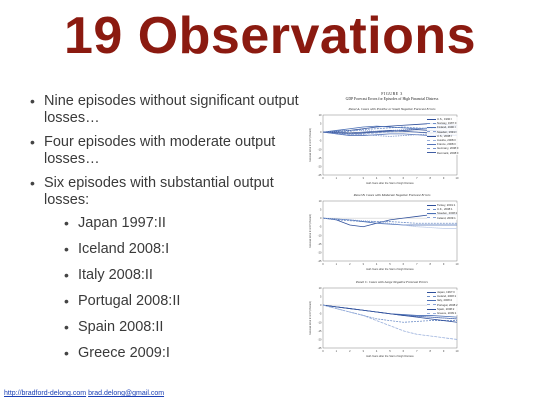 The width and height of the screenshot is (540, 405). Describe the element at coordinates (446, 217) in the screenshot. I see `legend-label: Ireland, 2009:1` at that location.